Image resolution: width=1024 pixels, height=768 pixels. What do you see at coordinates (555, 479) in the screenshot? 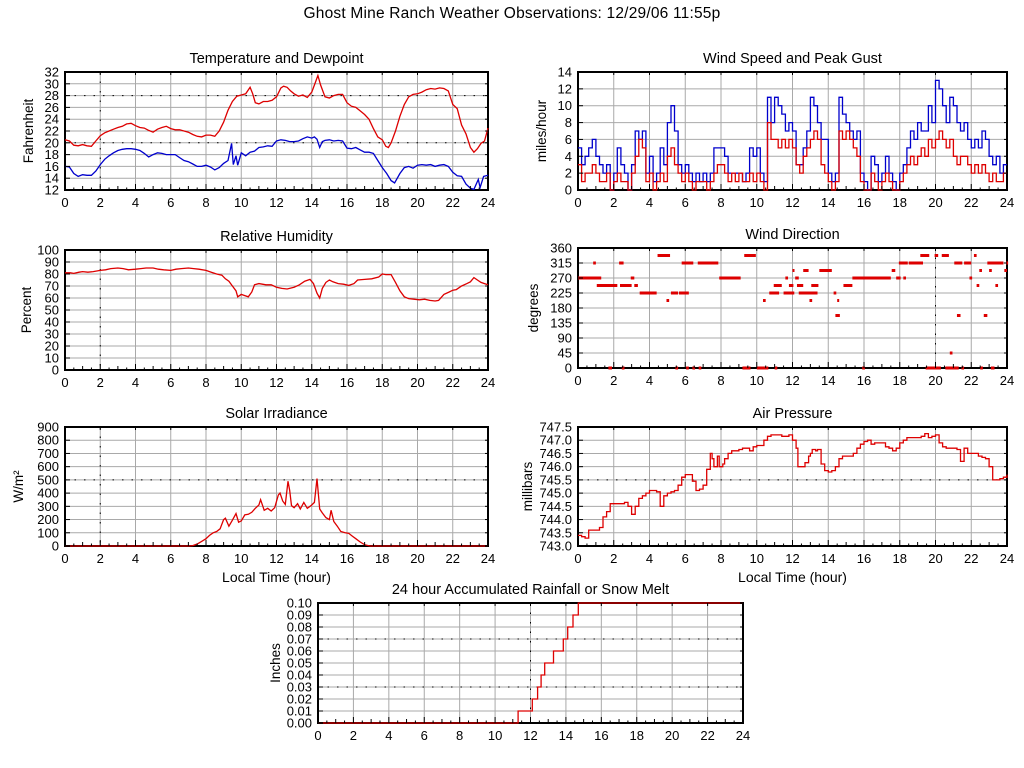
I see `y-tick-label: 745.5` at bounding box center [555, 479].